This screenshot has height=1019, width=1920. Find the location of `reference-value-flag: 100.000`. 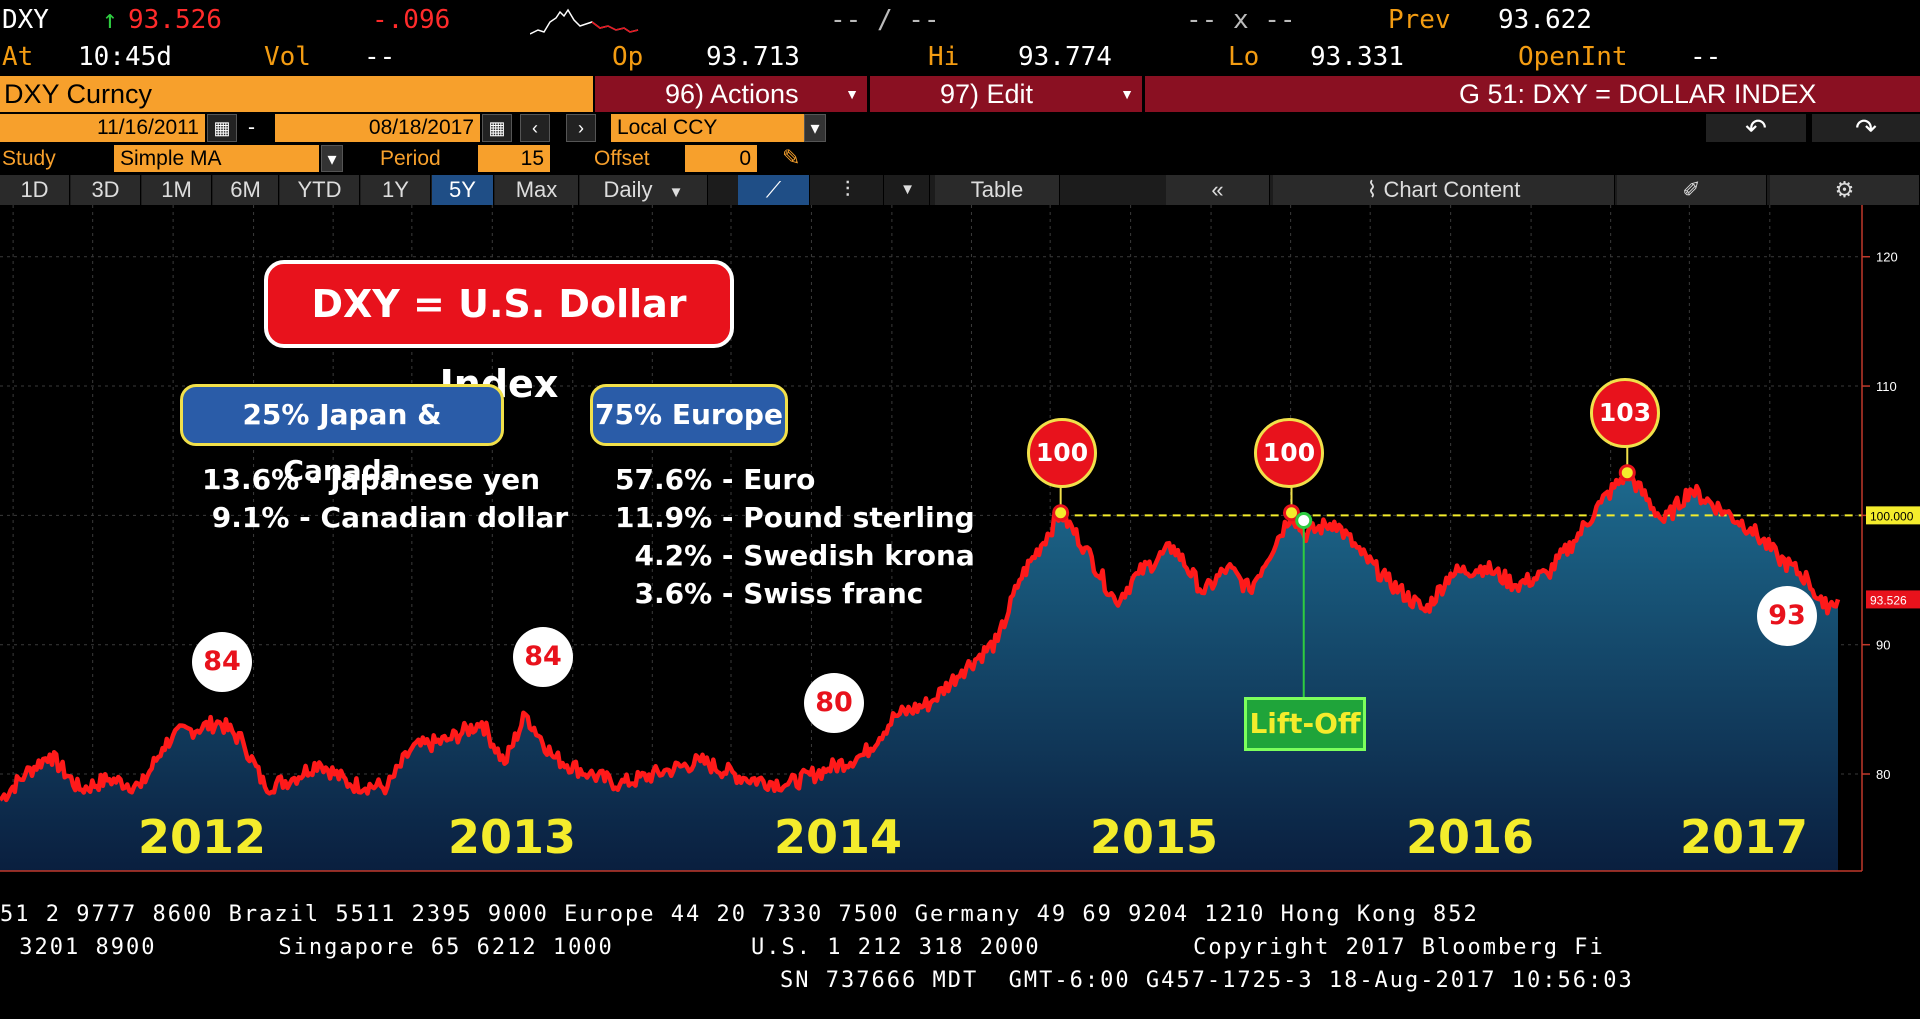

reference-value-flag: 100.000 is located at coordinates (1892, 516).